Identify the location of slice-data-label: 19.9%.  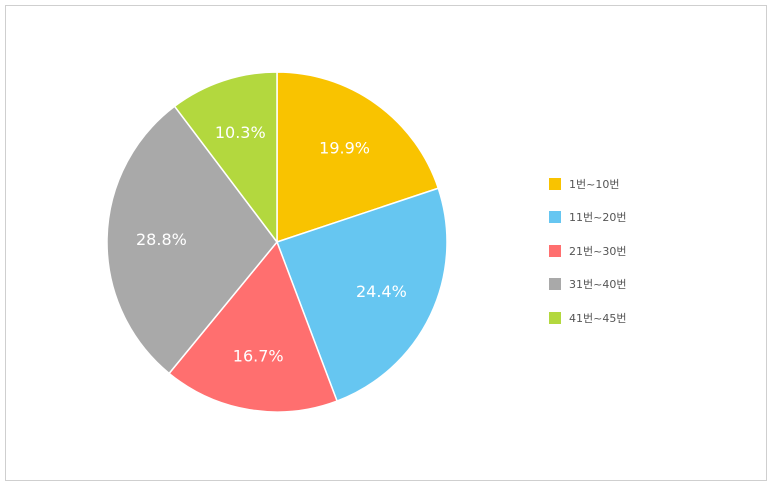
(344, 148).